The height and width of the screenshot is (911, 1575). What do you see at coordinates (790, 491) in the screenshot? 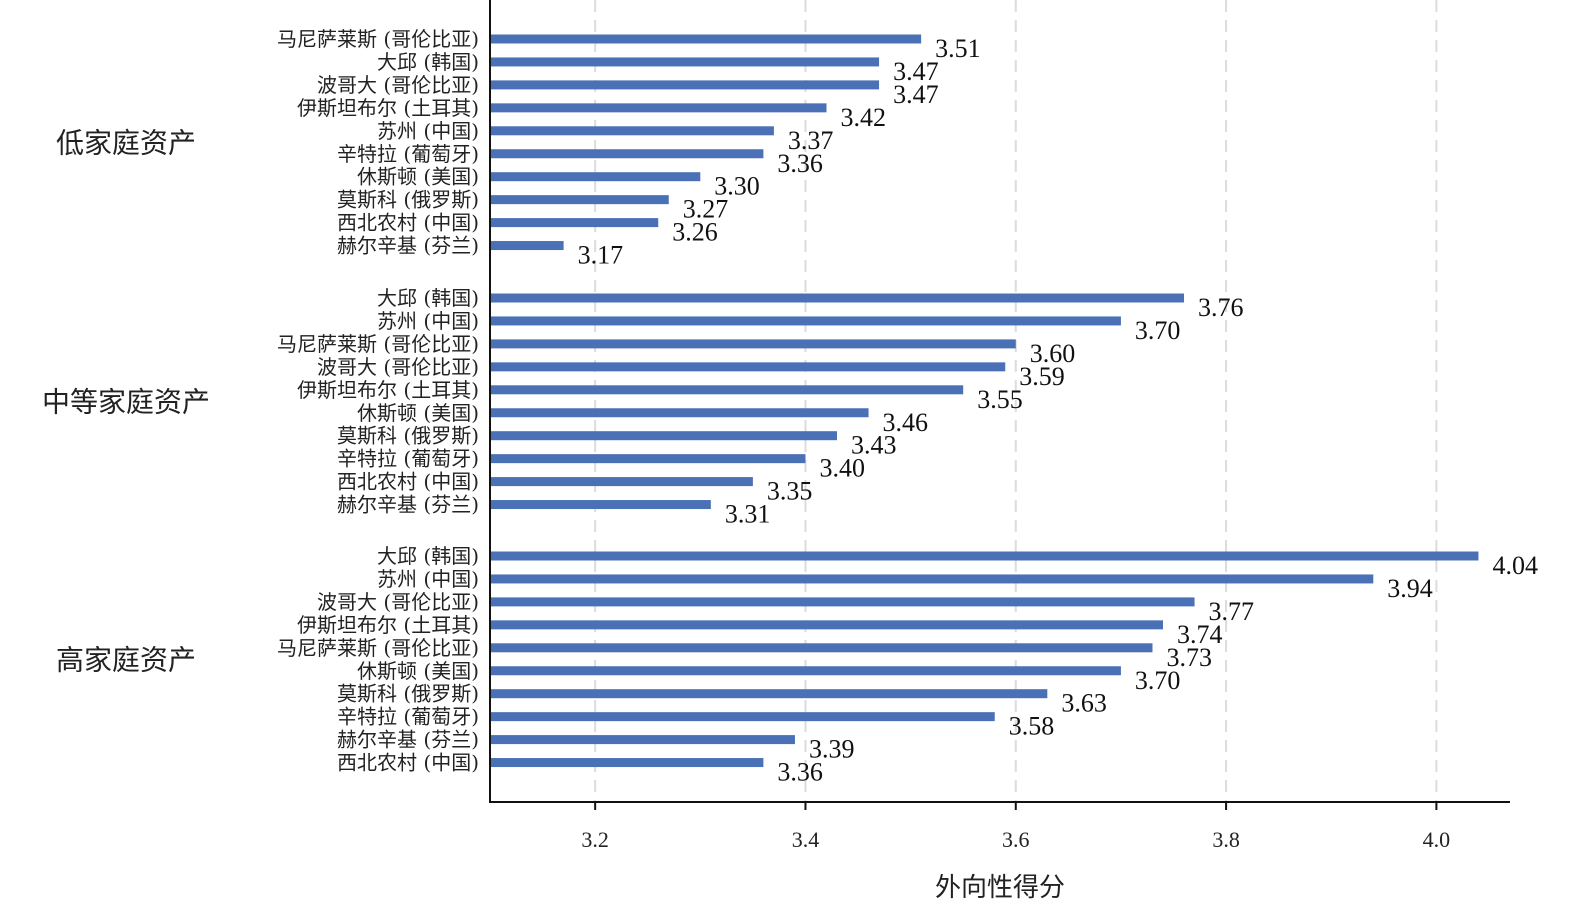
I see `value-label: 3.35` at bounding box center [790, 491].